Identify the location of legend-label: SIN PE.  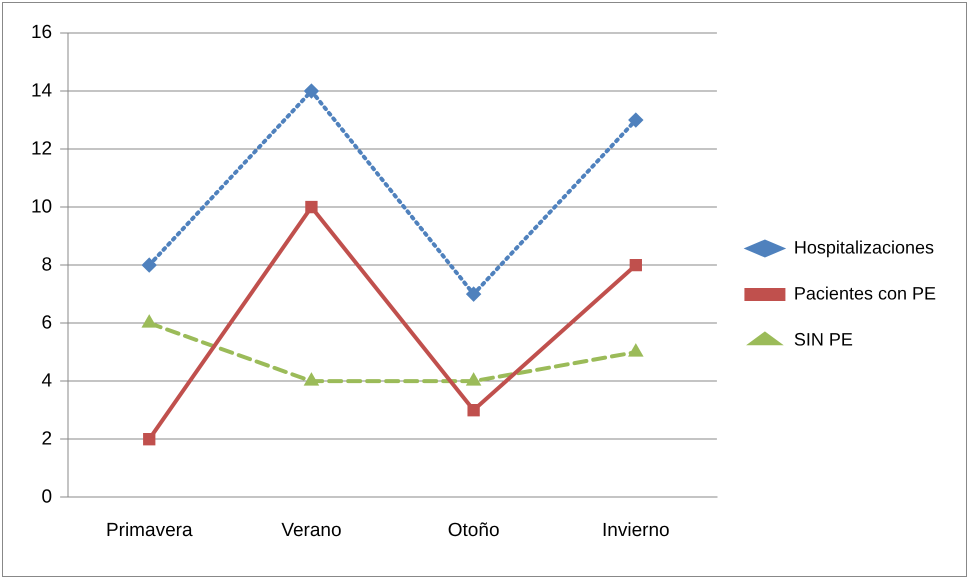
(823, 339).